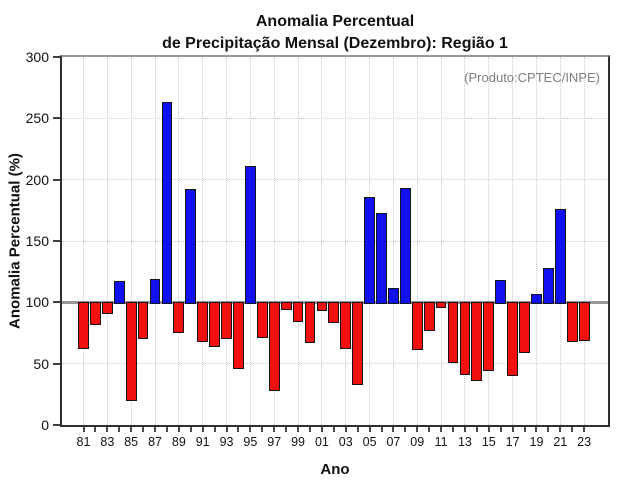  I want to click on y-tick-label-50: 50, so click(41, 363).